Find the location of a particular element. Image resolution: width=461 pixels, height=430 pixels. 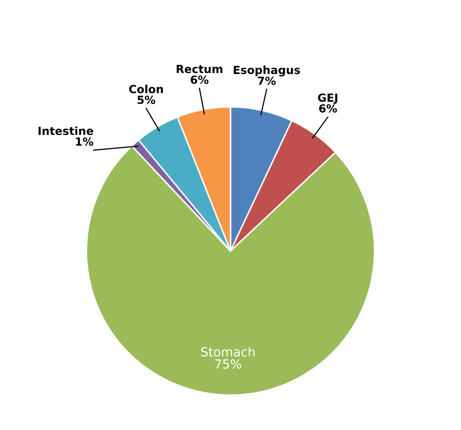

data-label: 75% is located at coordinates (228, 364).